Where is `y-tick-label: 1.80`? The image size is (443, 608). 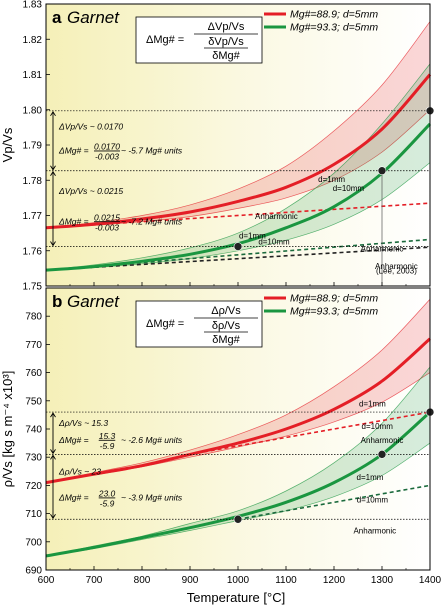 y-tick-label: 1.80 is located at coordinates (33, 110).